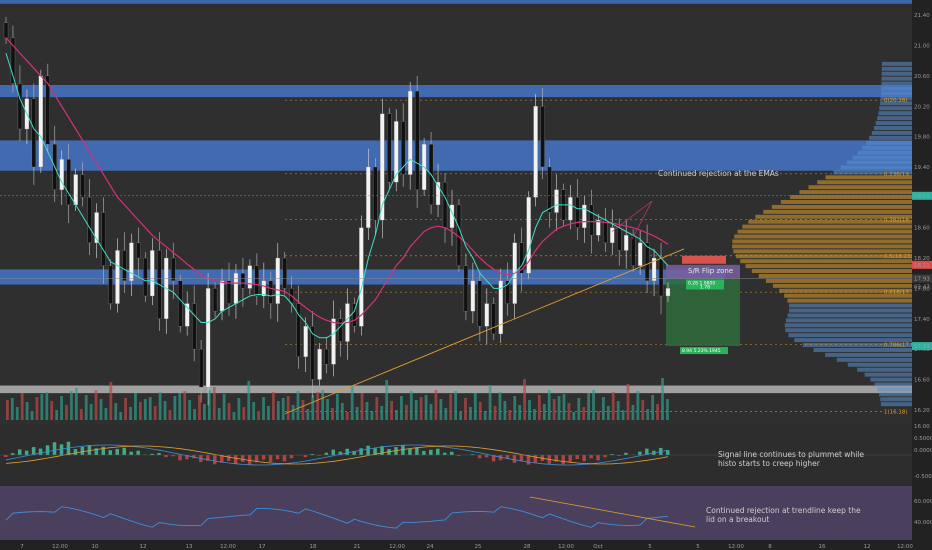 The width and height of the screenshot is (932, 550). What do you see at coordinates (922, 107) in the screenshot?
I see `price-tick-label: 20.20` at bounding box center [922, 107].